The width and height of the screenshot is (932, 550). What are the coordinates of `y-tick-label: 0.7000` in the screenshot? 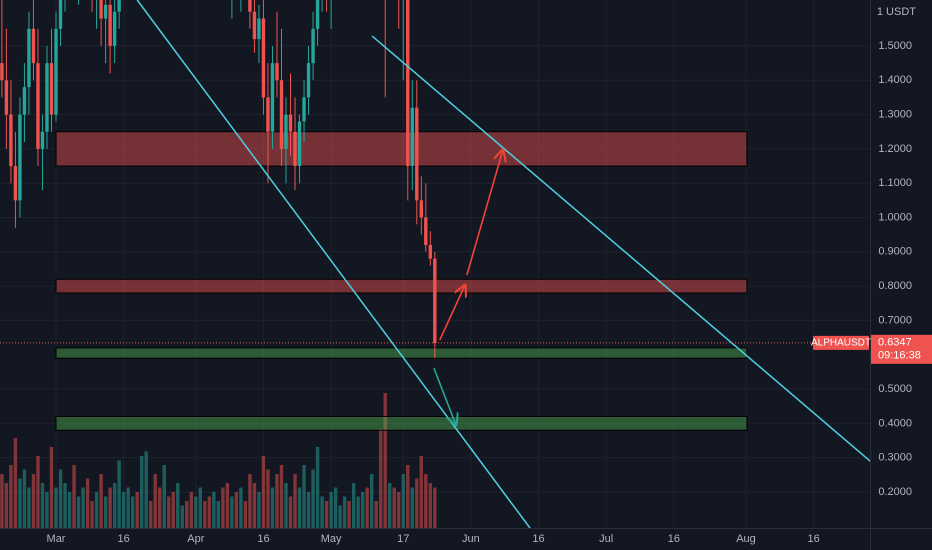 It's located at (895, 320).